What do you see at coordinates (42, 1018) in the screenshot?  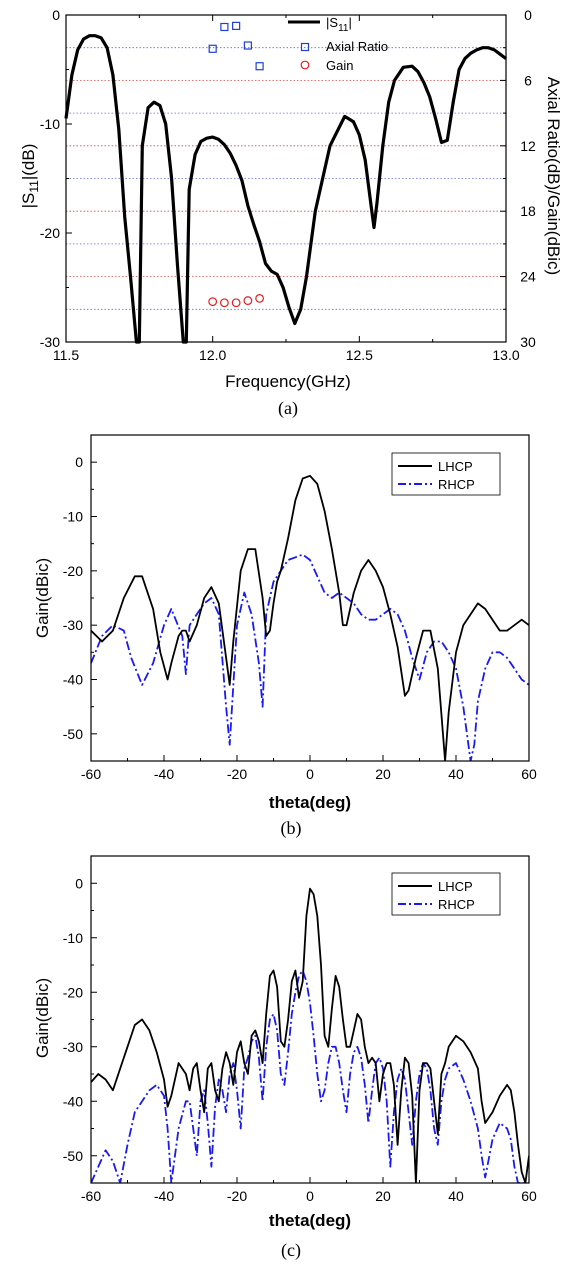 I see `panel-c-y-axis-label: Gain(dBic)` at bounding box center [42, 1018].